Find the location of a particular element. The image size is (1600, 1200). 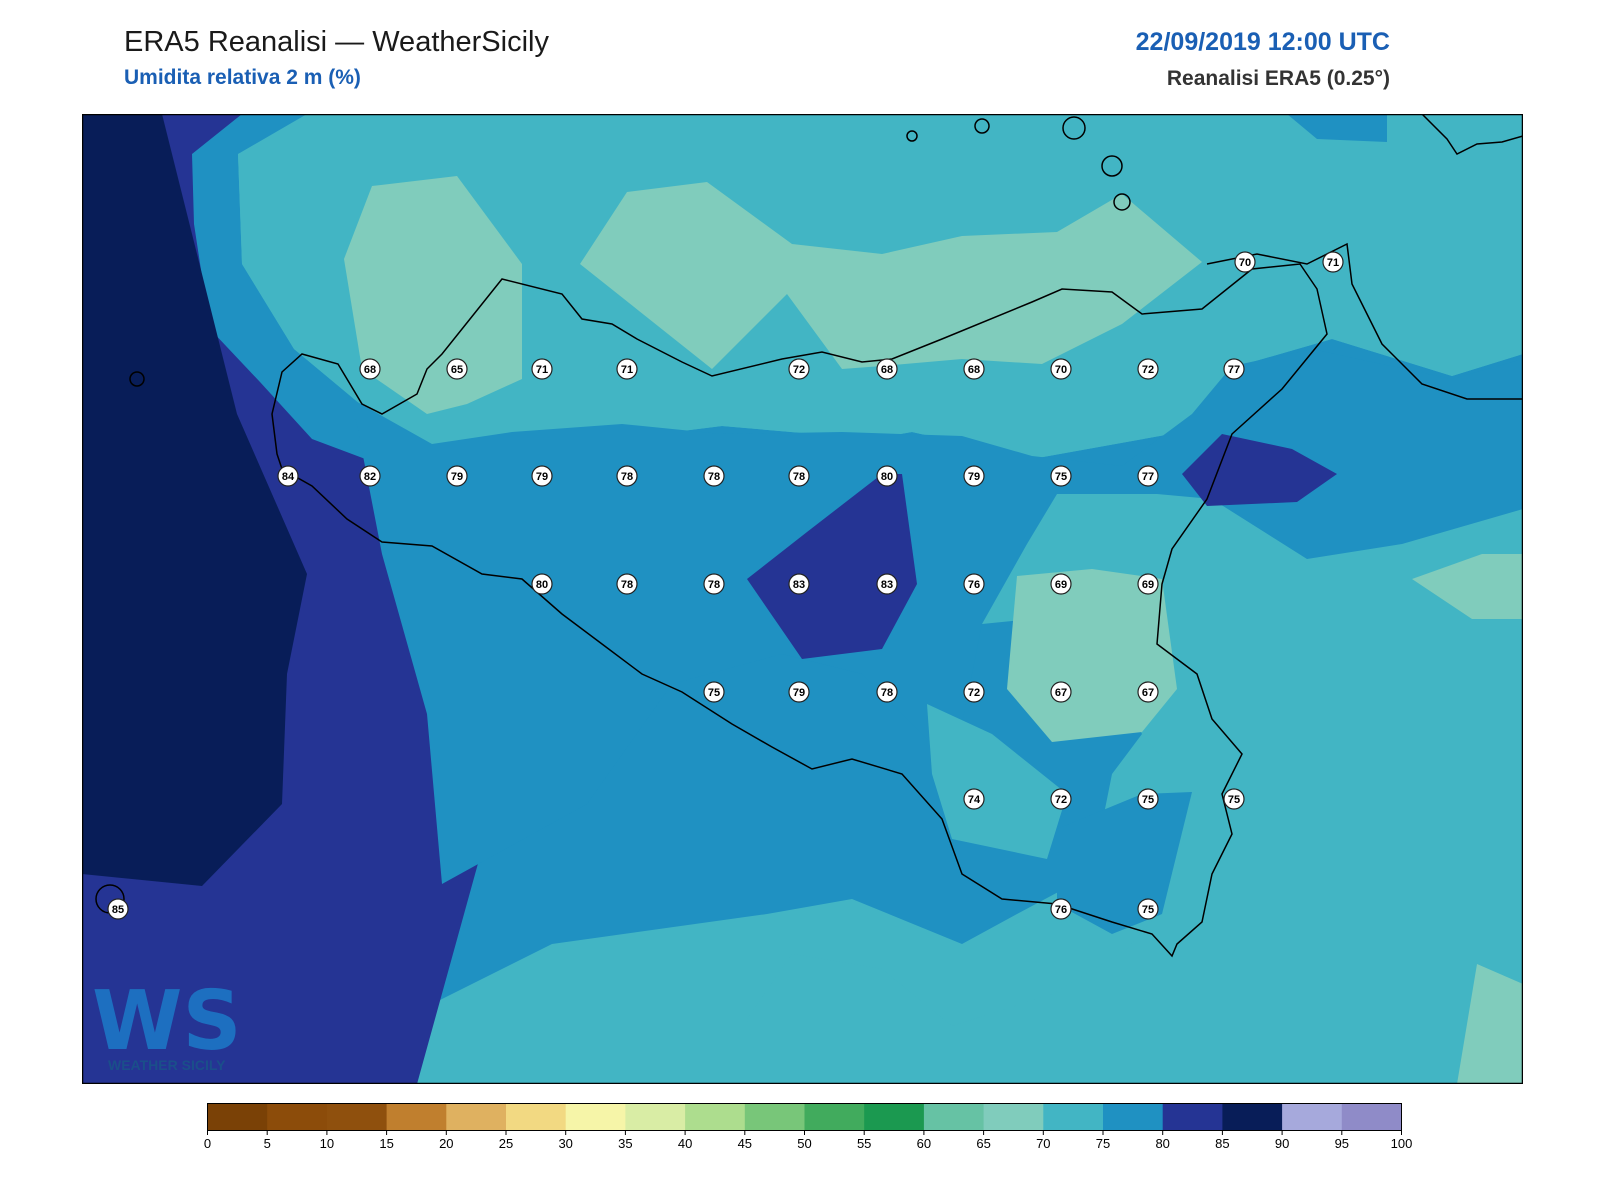

logo-letters: WS is located at coordinates (167, 1021).